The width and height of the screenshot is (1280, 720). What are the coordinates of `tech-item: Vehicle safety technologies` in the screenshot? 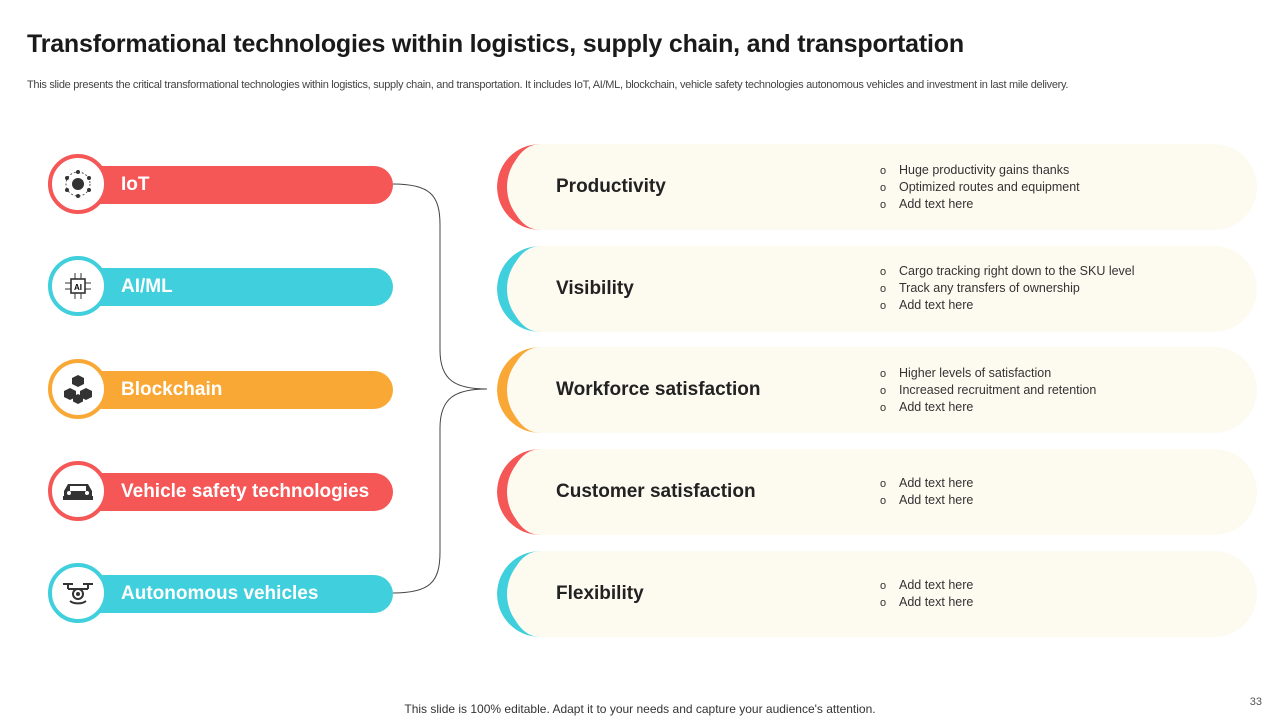 It's located at (221, 491).